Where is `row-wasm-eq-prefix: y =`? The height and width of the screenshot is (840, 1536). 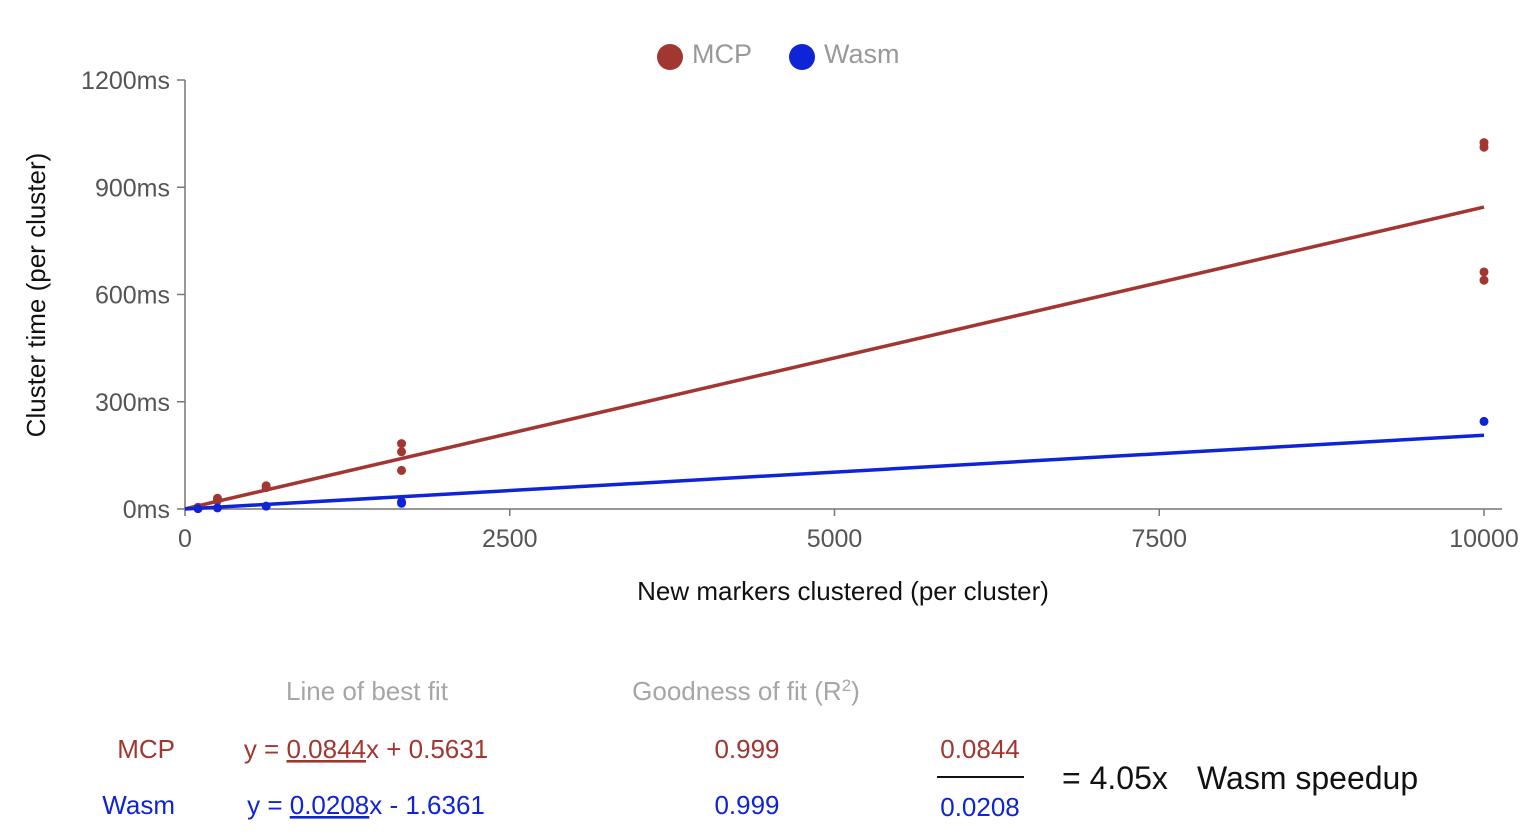
row-wasm-eq-prefix: y = is located at coordinates (268, 805).